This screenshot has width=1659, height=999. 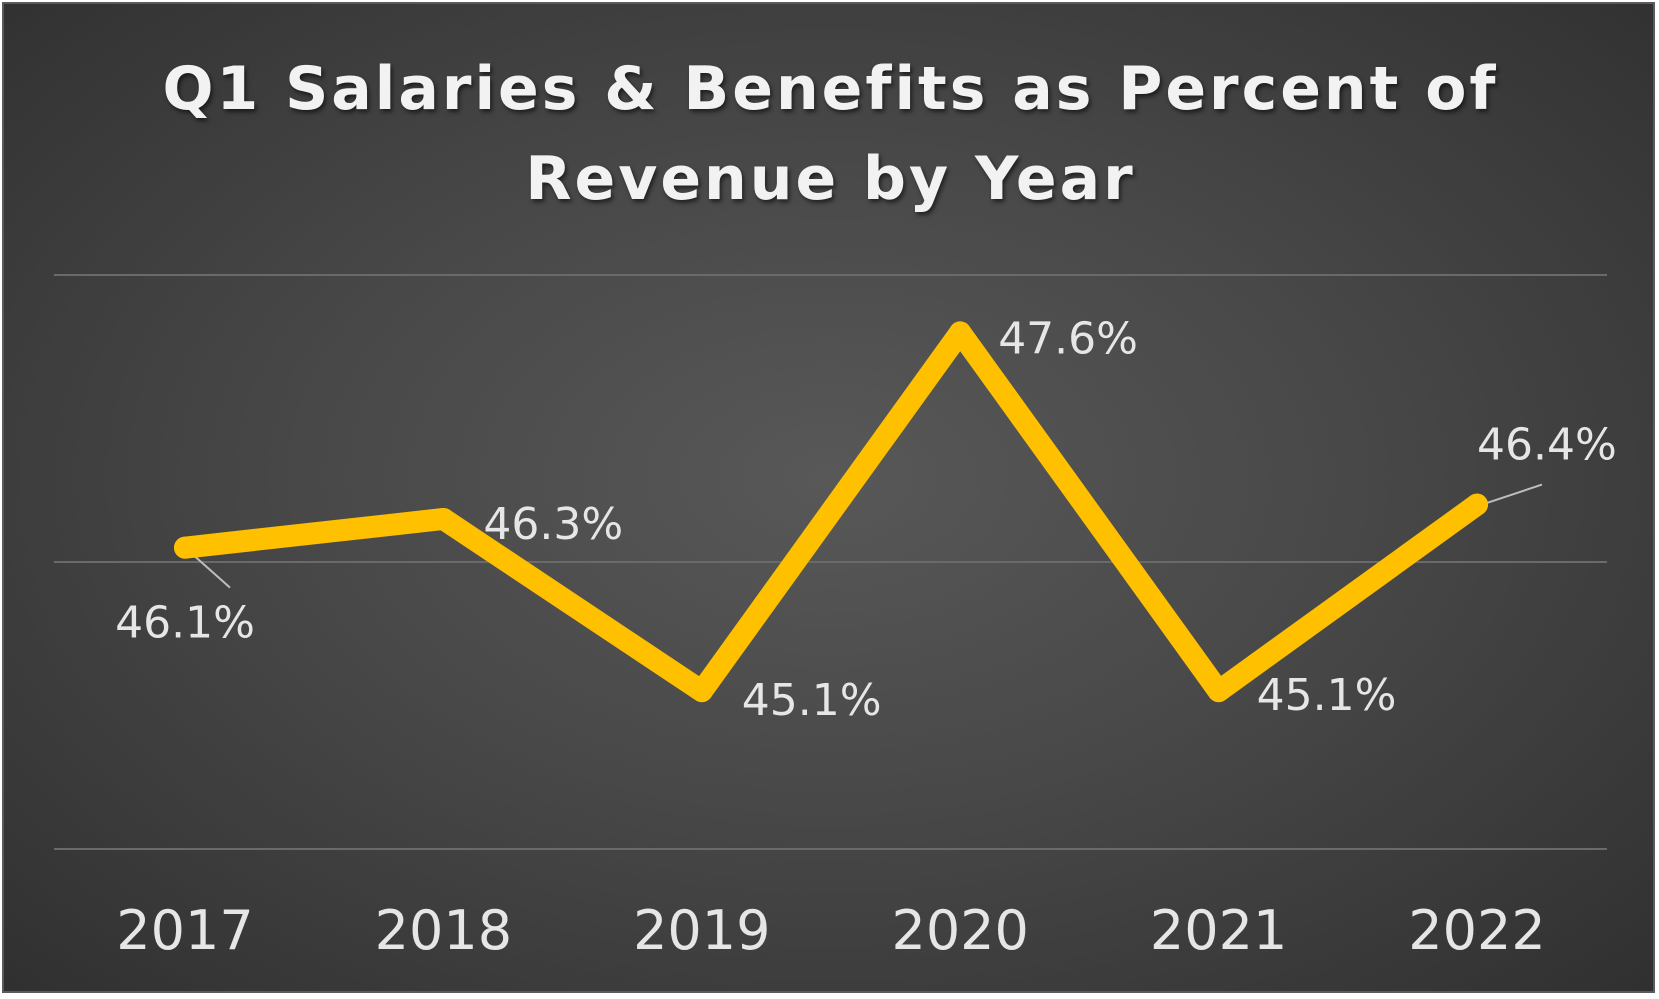 I want to click on data-point-2021, so click(x=1218, y=691).